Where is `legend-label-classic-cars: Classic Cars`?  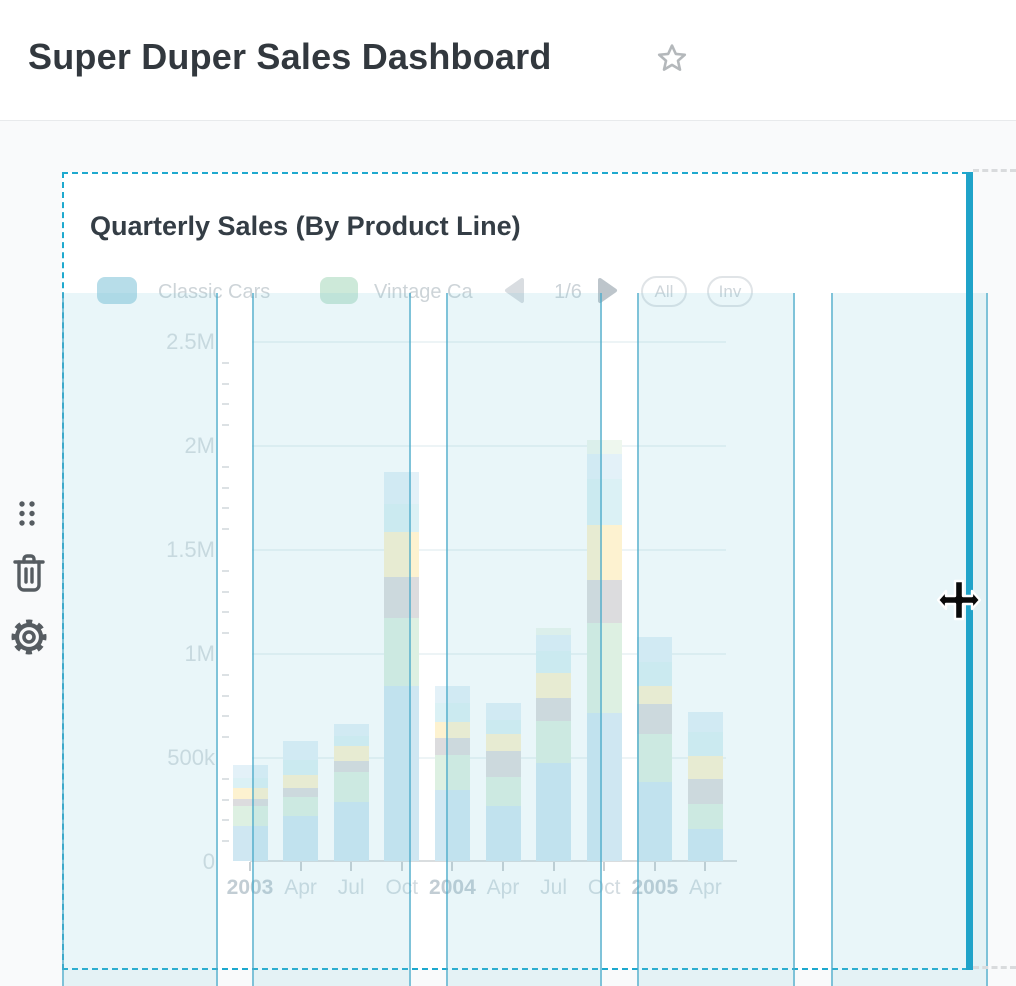 legend-label-classic-cars: Classic Cars is located at coordinates (214, 292).